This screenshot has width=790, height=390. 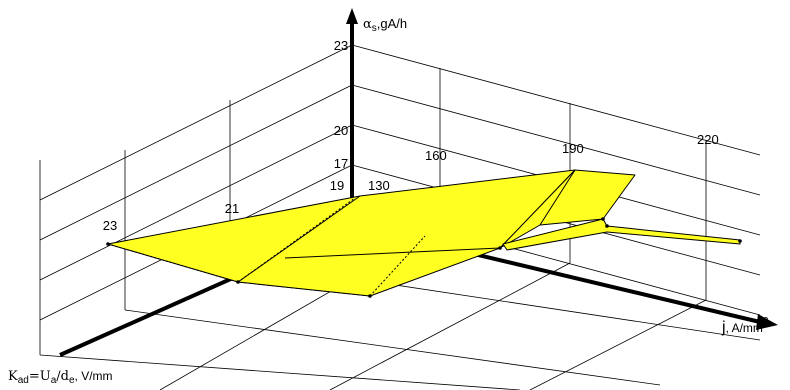 I want to click on hidden-edge-left, so click(x=296, y=240).